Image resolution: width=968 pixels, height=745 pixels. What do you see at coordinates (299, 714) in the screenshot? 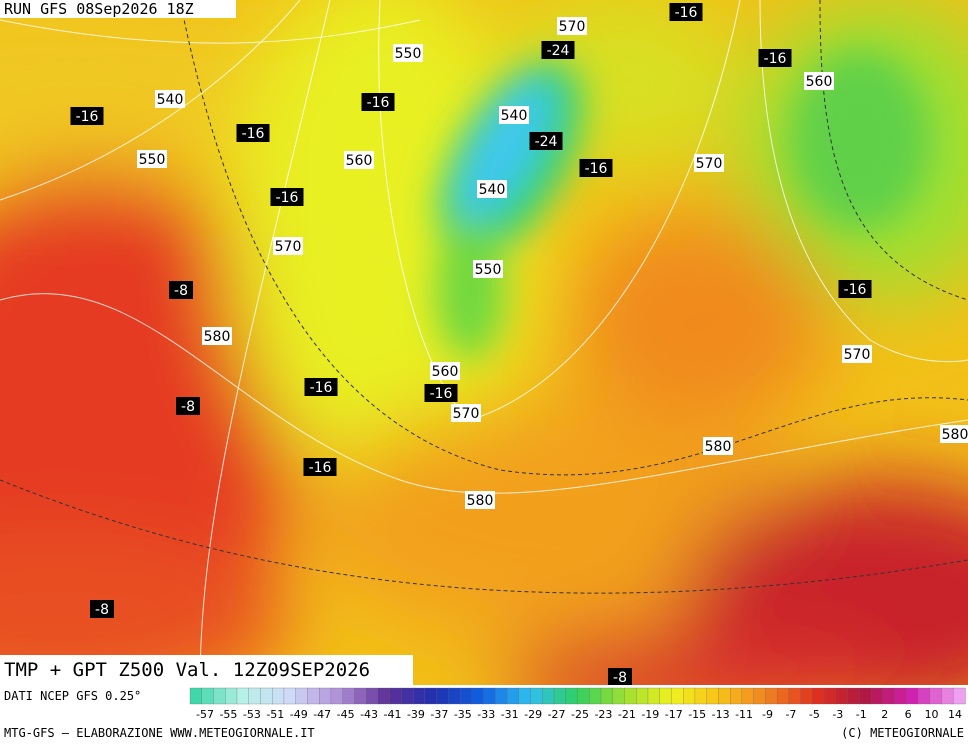
I see `legend-label: -49` at bounding box center [299, 714].